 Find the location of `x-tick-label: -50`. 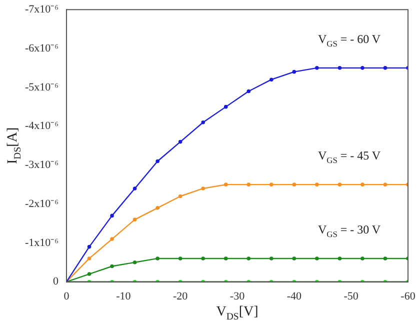

x-tick-label: -50 is located at coordinates (351, 296).